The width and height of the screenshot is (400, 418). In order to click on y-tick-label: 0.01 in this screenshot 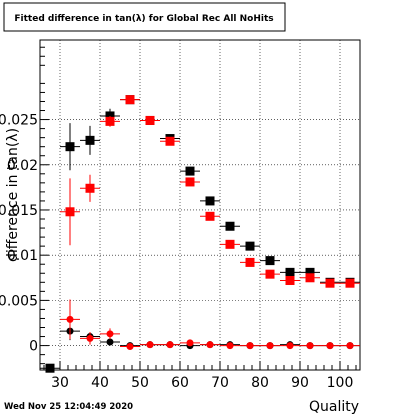, I will do `click(22, 256)`.